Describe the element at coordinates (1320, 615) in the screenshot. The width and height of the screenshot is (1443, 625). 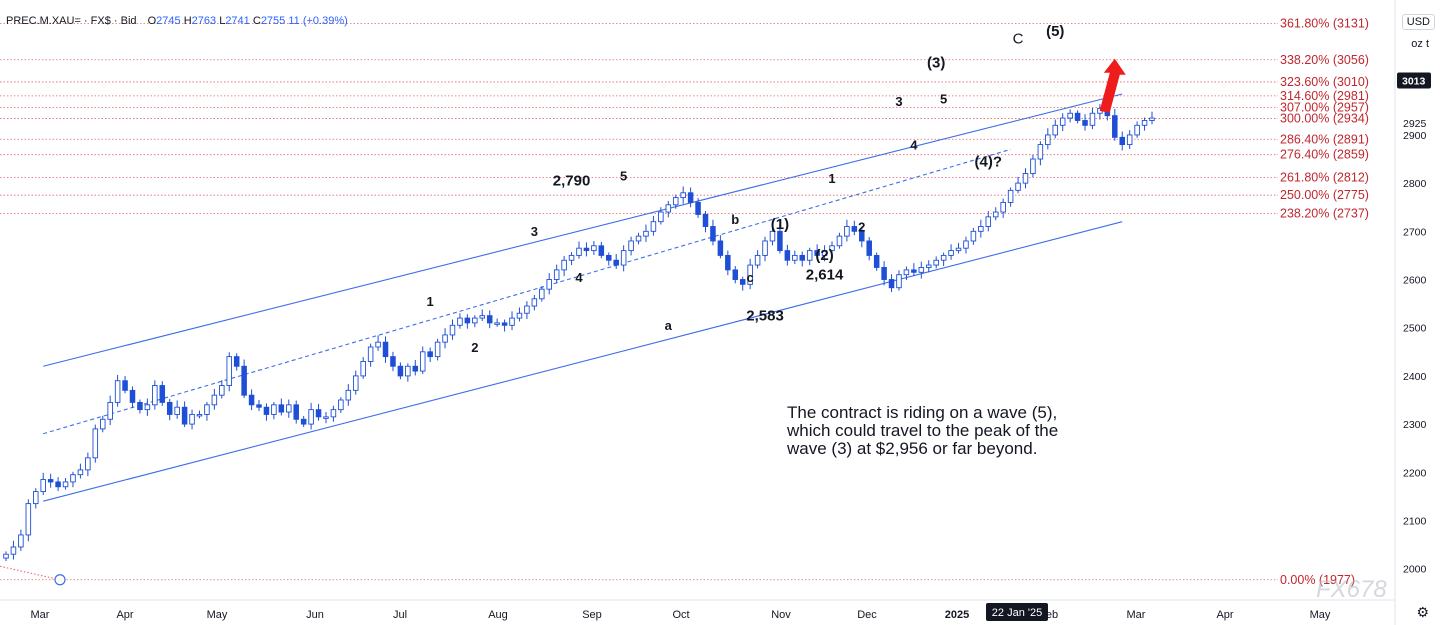
I see `time-axis-label: May` at that location.